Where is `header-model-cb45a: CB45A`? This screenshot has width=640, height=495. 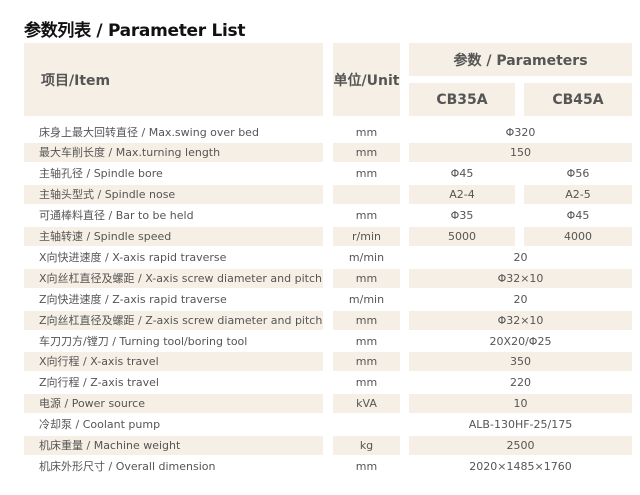
header-model-cb45a: CB45A is located at coordinates (578, 99).